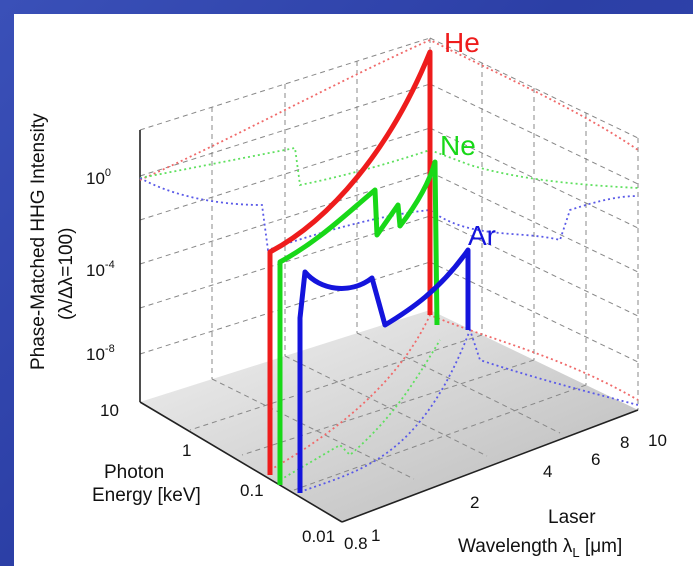 The height and width of the screenshot is (566, 693). Describe the element at coordinates (384, 370) in the screenshot. I see `ar-series-line` at that location.